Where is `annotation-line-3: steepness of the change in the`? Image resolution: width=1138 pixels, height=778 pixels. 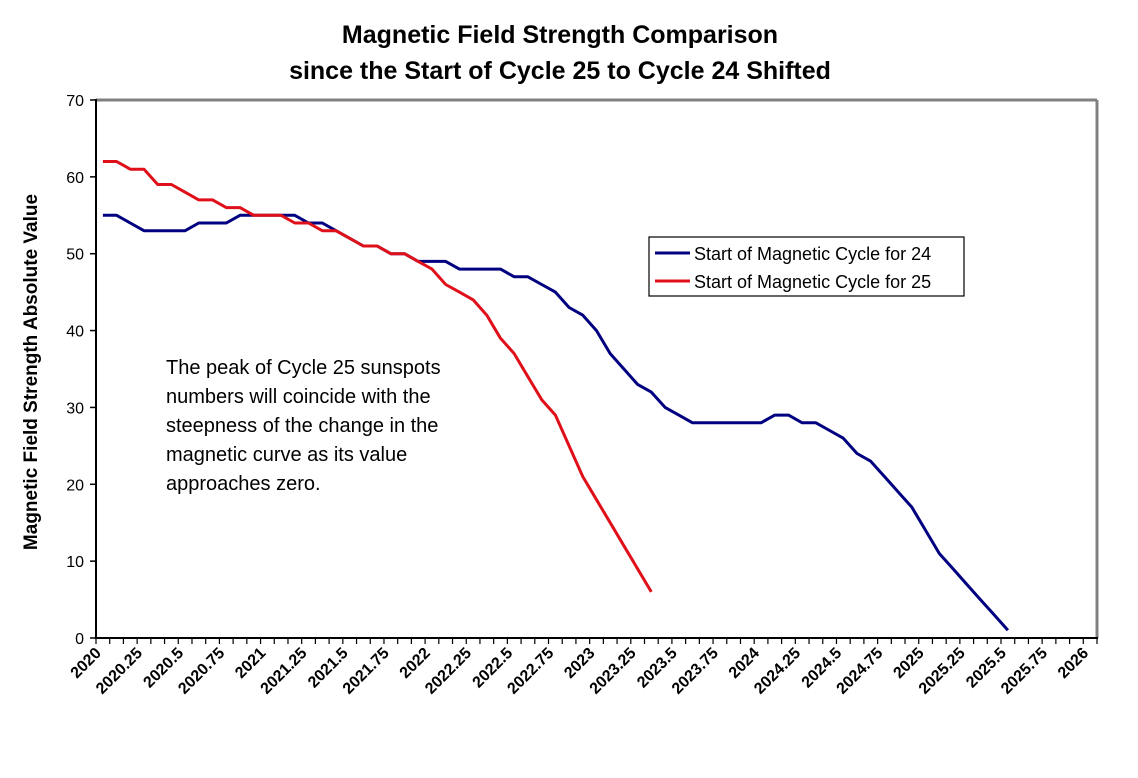 annotation-line-3: steepness of the change in the is located at coordinates (302, 426).